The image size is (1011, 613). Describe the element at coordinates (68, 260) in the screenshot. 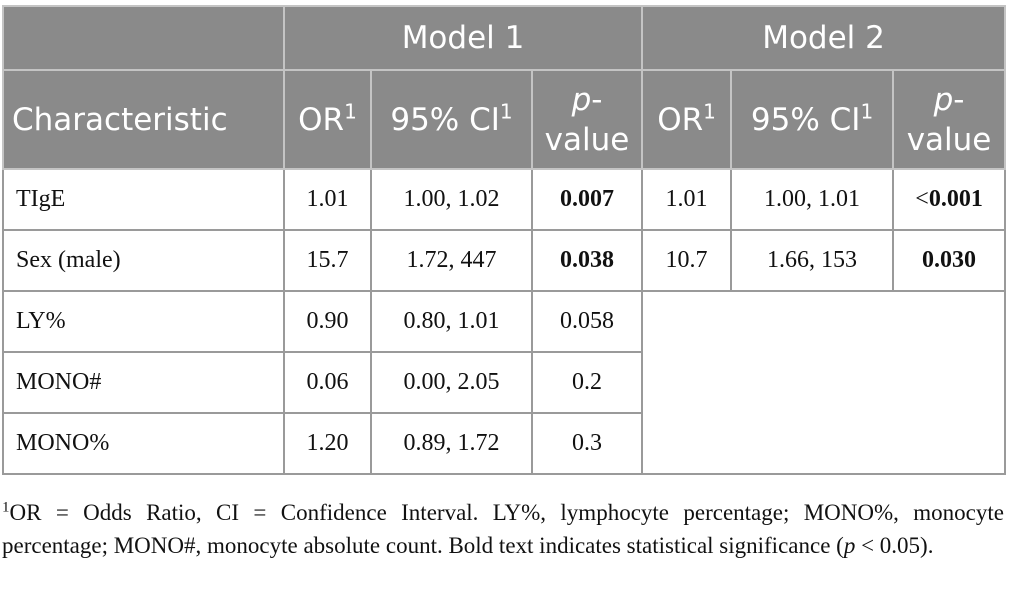

I see `cell-text: Sex (male)` at that location.